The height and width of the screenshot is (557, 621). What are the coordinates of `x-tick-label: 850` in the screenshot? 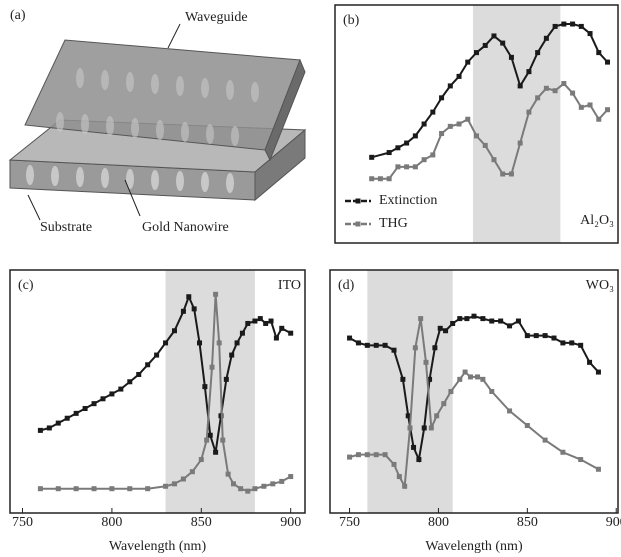 It's located at (201, 522).